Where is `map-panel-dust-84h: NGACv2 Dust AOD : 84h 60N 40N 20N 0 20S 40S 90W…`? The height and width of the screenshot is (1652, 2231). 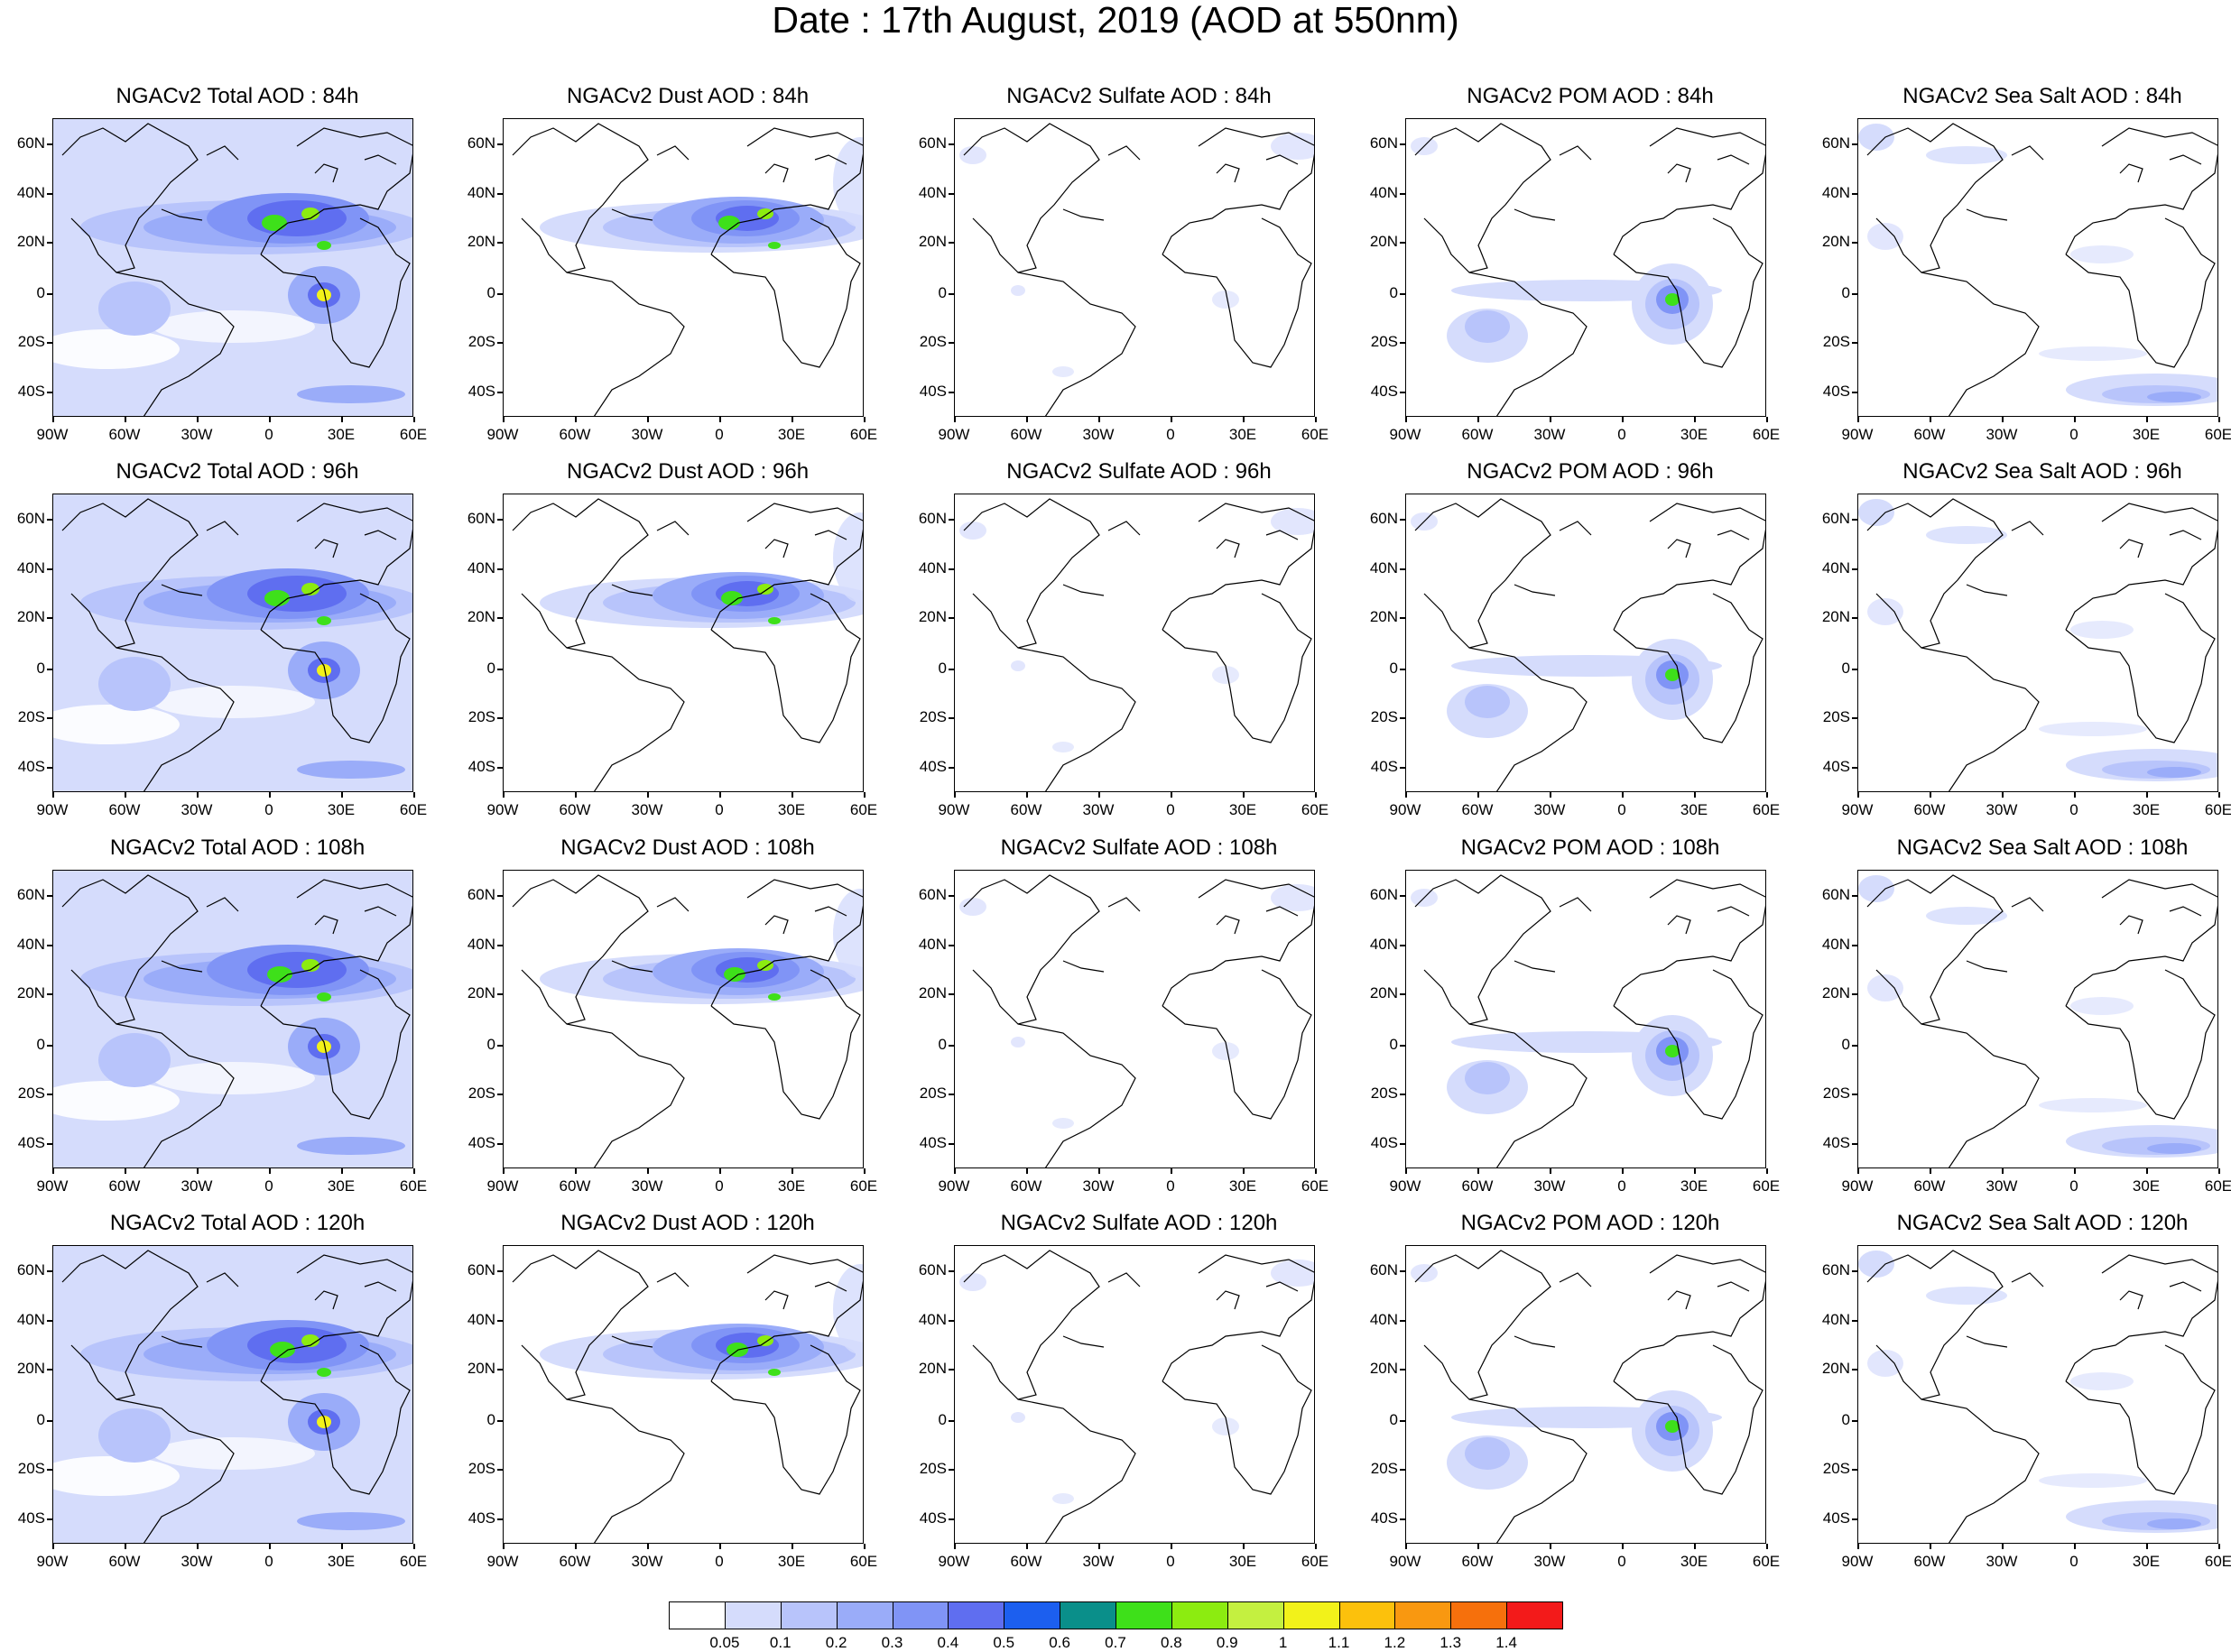 map-panel-dust-84h: NGACv2 Dust AOD : 84h 60N 40N 20N 0 20S 40S 90W… is located at coordinates (672, 263).